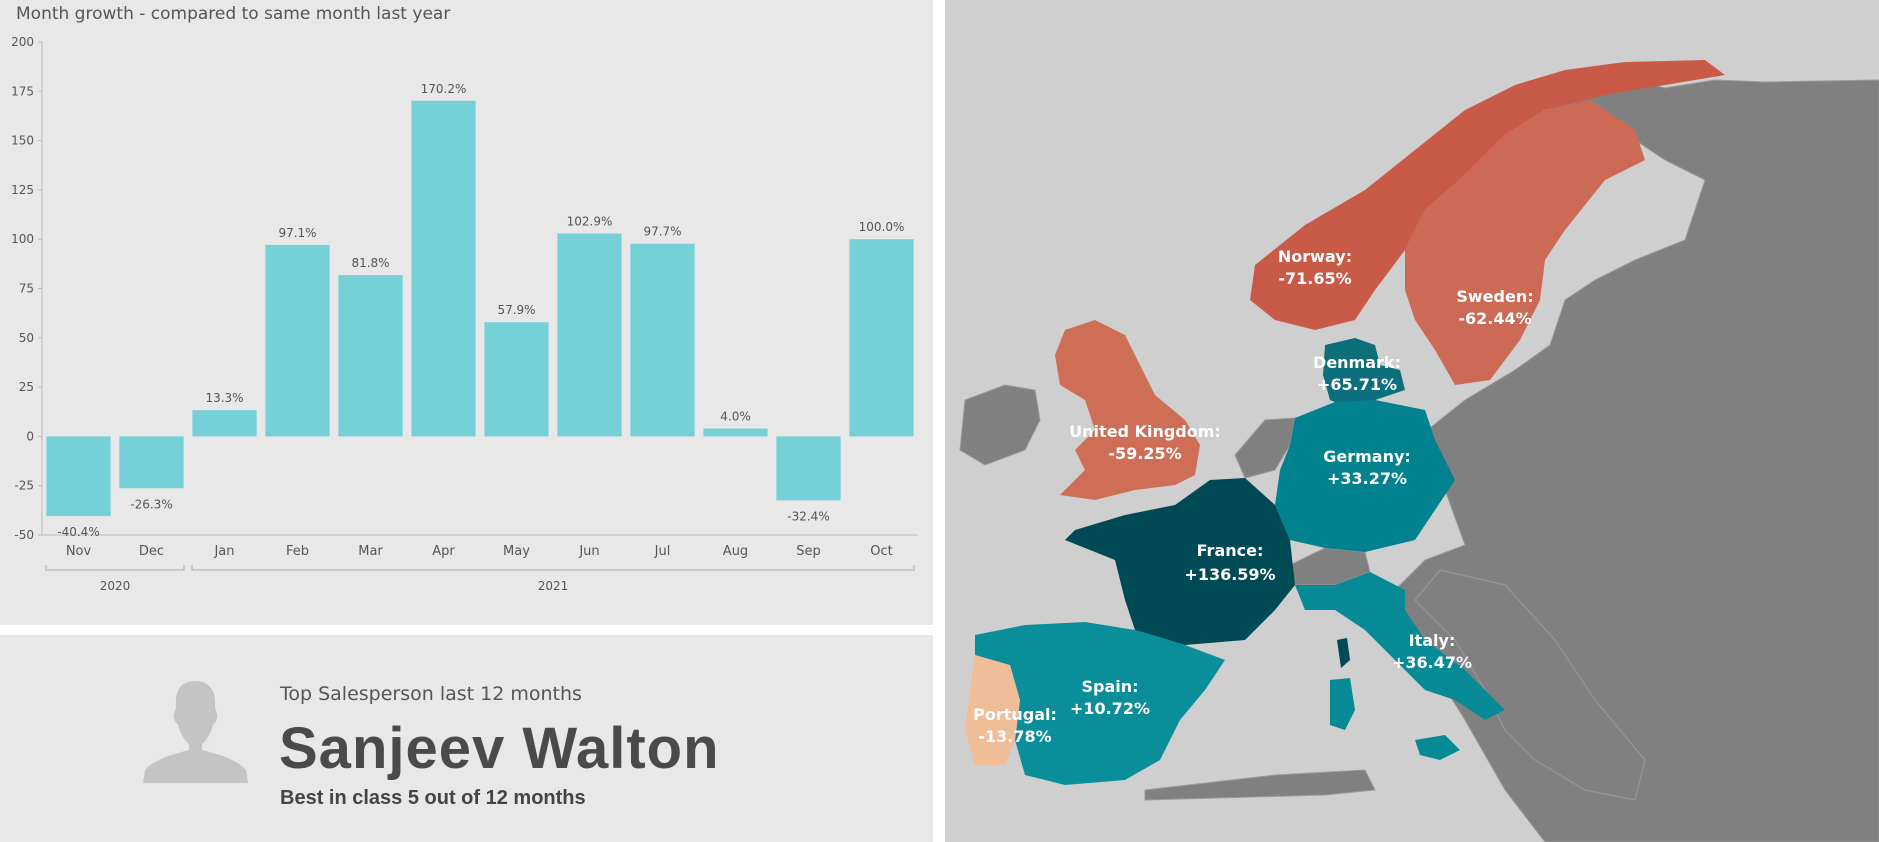 Image resolution: width=1879 pixels, height=842 pixels. I want to click on group-label: 2020, so click(115, 586).